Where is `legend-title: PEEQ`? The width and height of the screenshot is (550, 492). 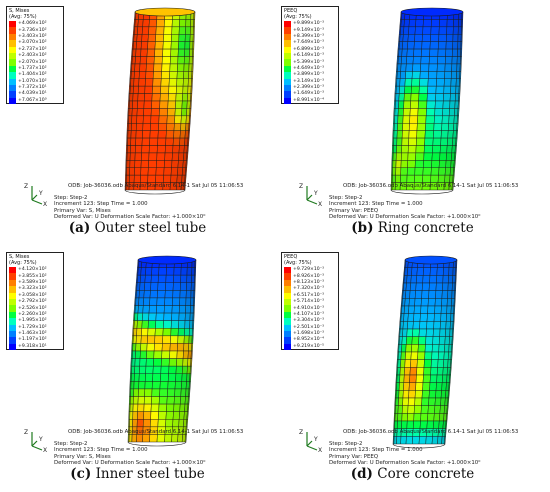 legend-title: PEEQ is located at coordinates (291, 257).